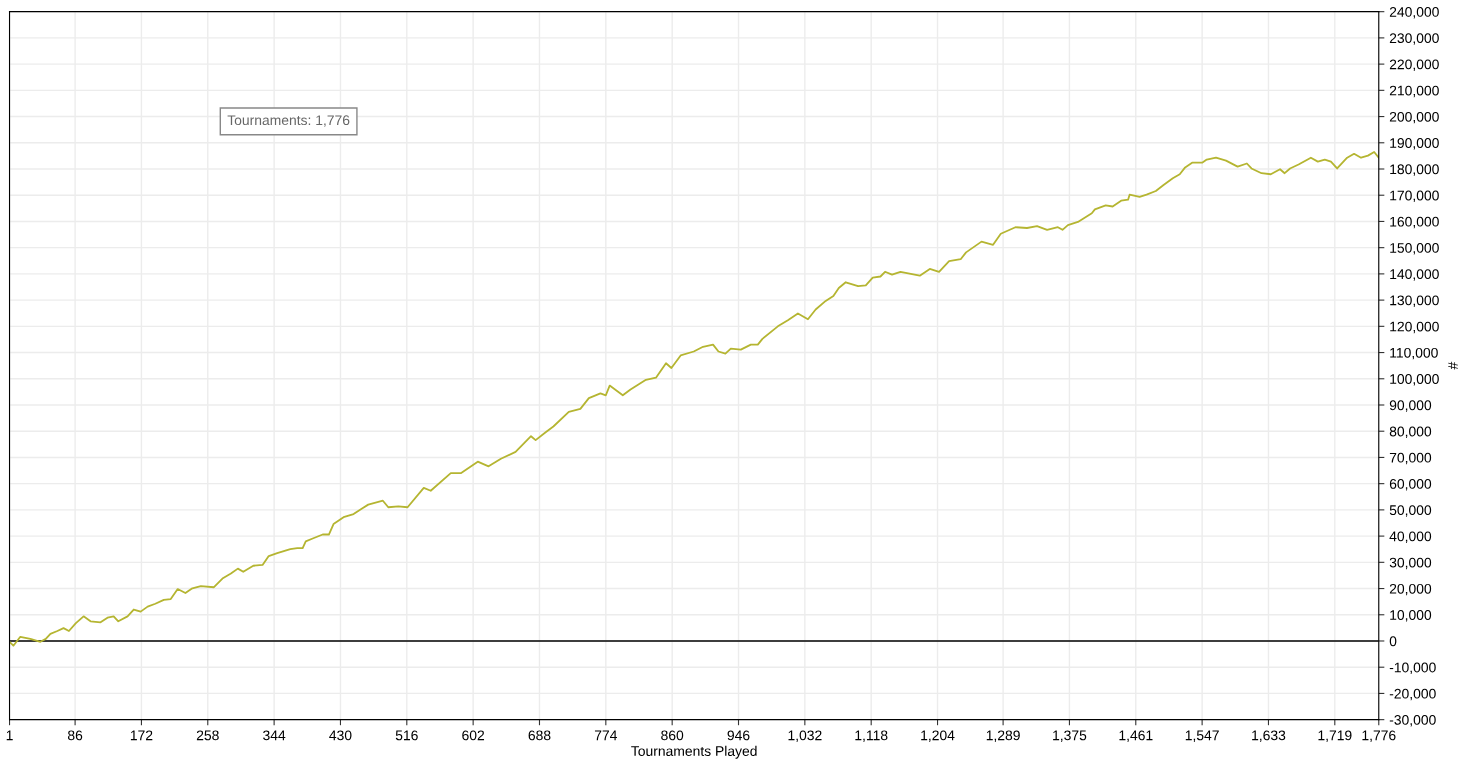  What do you see at coordinates (406, 735) in the screenshot?
I see `x-tick-label: 516` at bounding box center [406, 735].